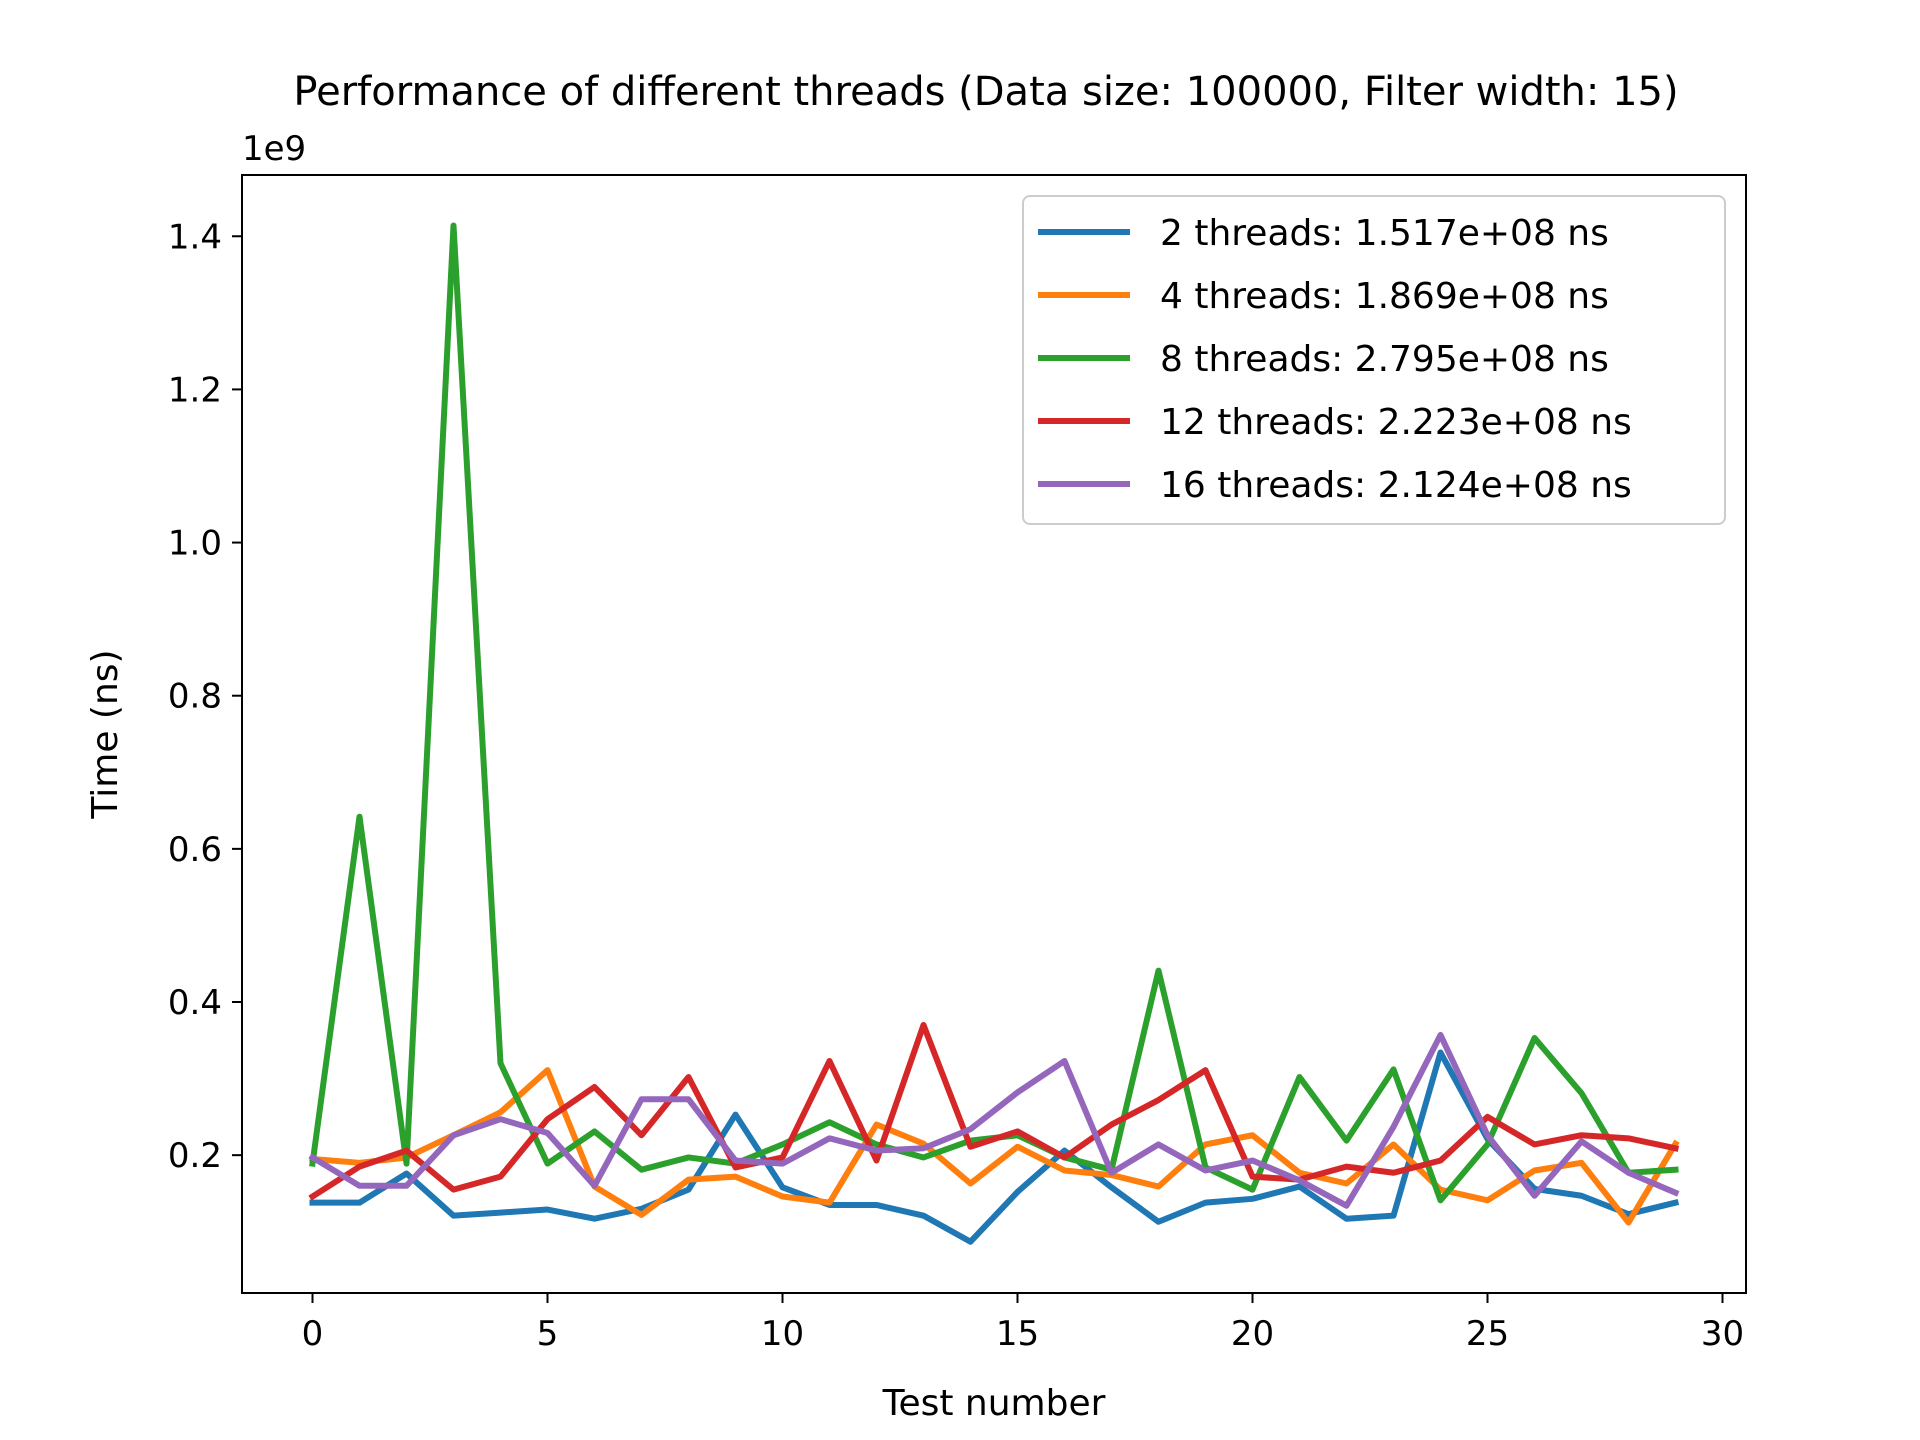 The width and height of the screenshot is (1920, 1440). Describe the element at coordinates (1017, 1334) in the screenshot. I see `x-tick-label: 15` at that location.